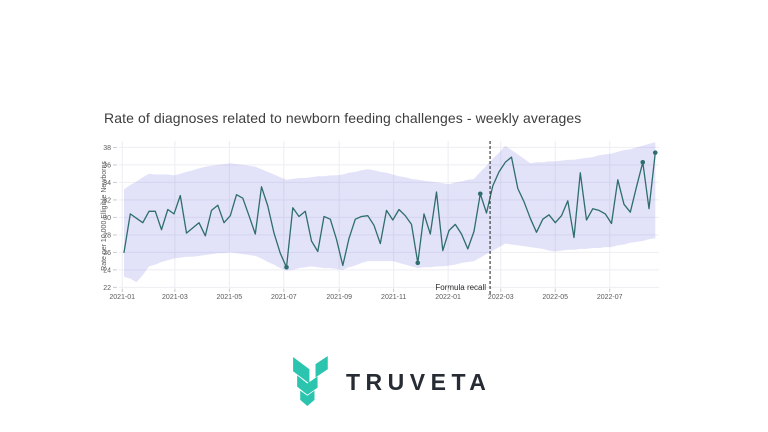 Image resolution: width=768 pixels, height=432 pixels. Describe the element at coordinates (284, 297) in the screenshot. I see `x-tick-label: 2021-07` at that location.